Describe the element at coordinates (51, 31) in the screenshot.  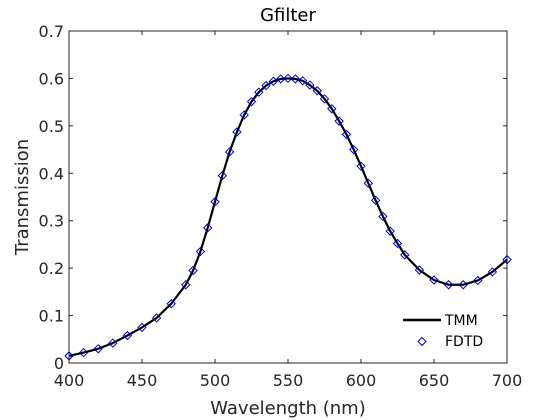
I see `y-tick-label: 0.7` at that location.